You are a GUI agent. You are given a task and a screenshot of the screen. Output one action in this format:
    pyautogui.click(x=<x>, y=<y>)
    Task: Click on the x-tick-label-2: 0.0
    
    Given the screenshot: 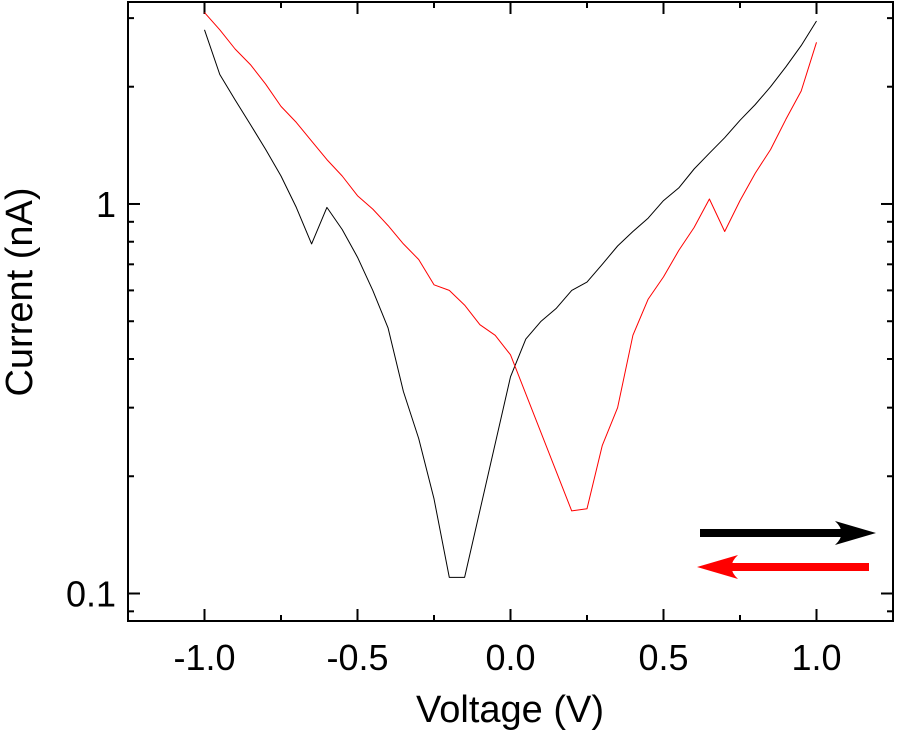 What is the action you would take?
    pyautogui.click(x=510, y=657)
    